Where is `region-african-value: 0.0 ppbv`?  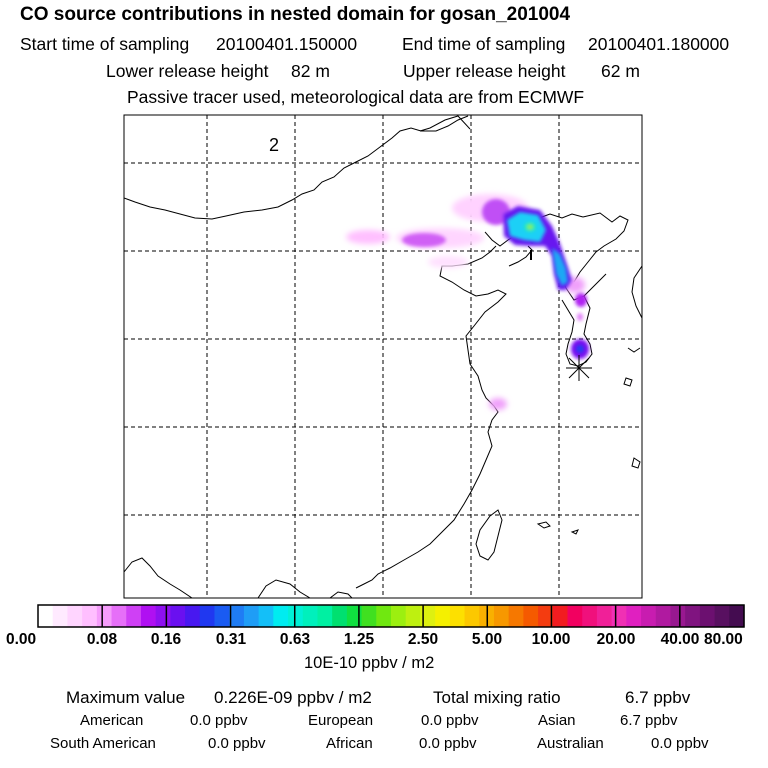 region-african-value: 0.0 ppbv is located at coordinates (448, 743).